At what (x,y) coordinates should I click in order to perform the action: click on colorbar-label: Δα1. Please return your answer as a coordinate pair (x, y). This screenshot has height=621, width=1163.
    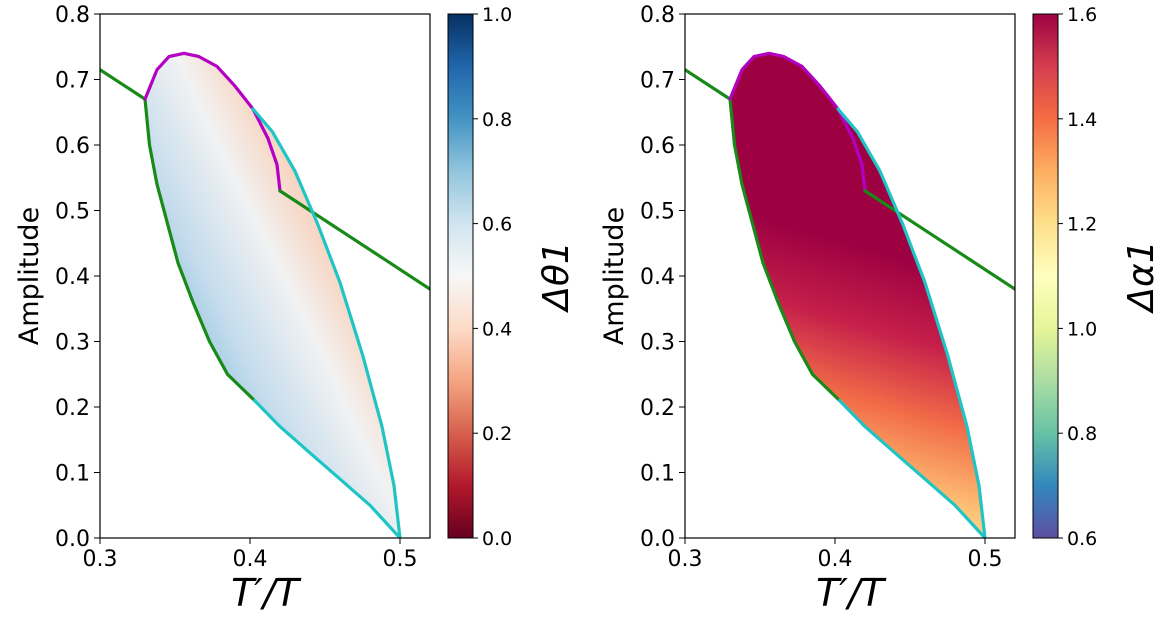
    Looking at the image, I should click on (1141, 277).